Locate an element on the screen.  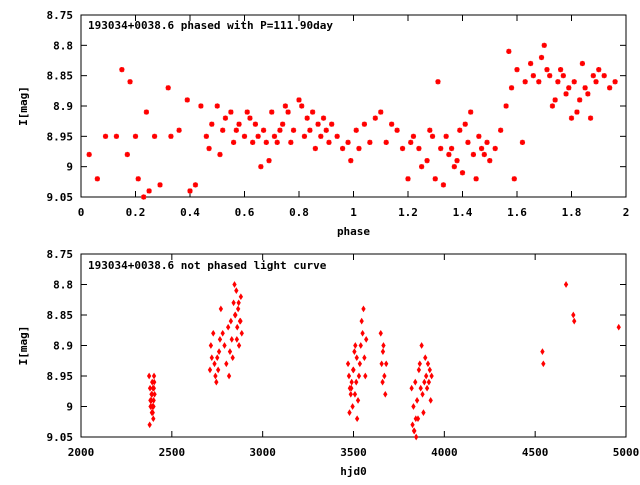
x-tick-label: 1.8 is located at coordinates (572, 212).